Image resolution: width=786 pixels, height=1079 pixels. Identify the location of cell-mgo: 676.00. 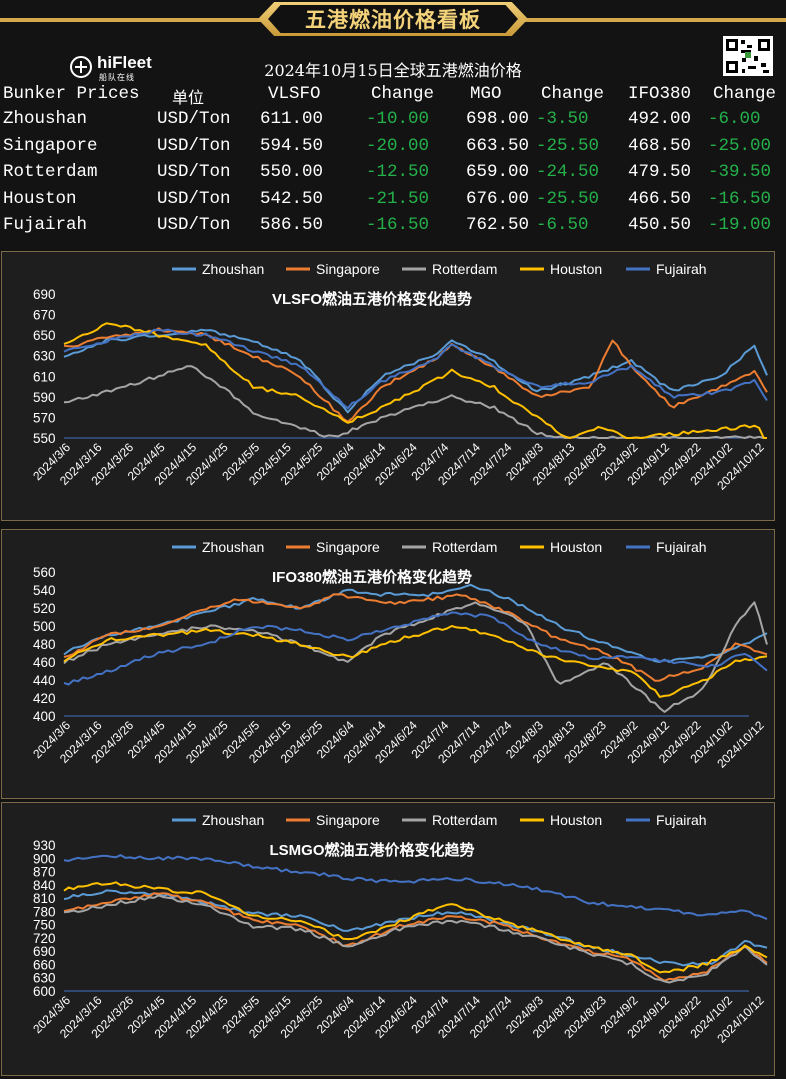
(498, 198).